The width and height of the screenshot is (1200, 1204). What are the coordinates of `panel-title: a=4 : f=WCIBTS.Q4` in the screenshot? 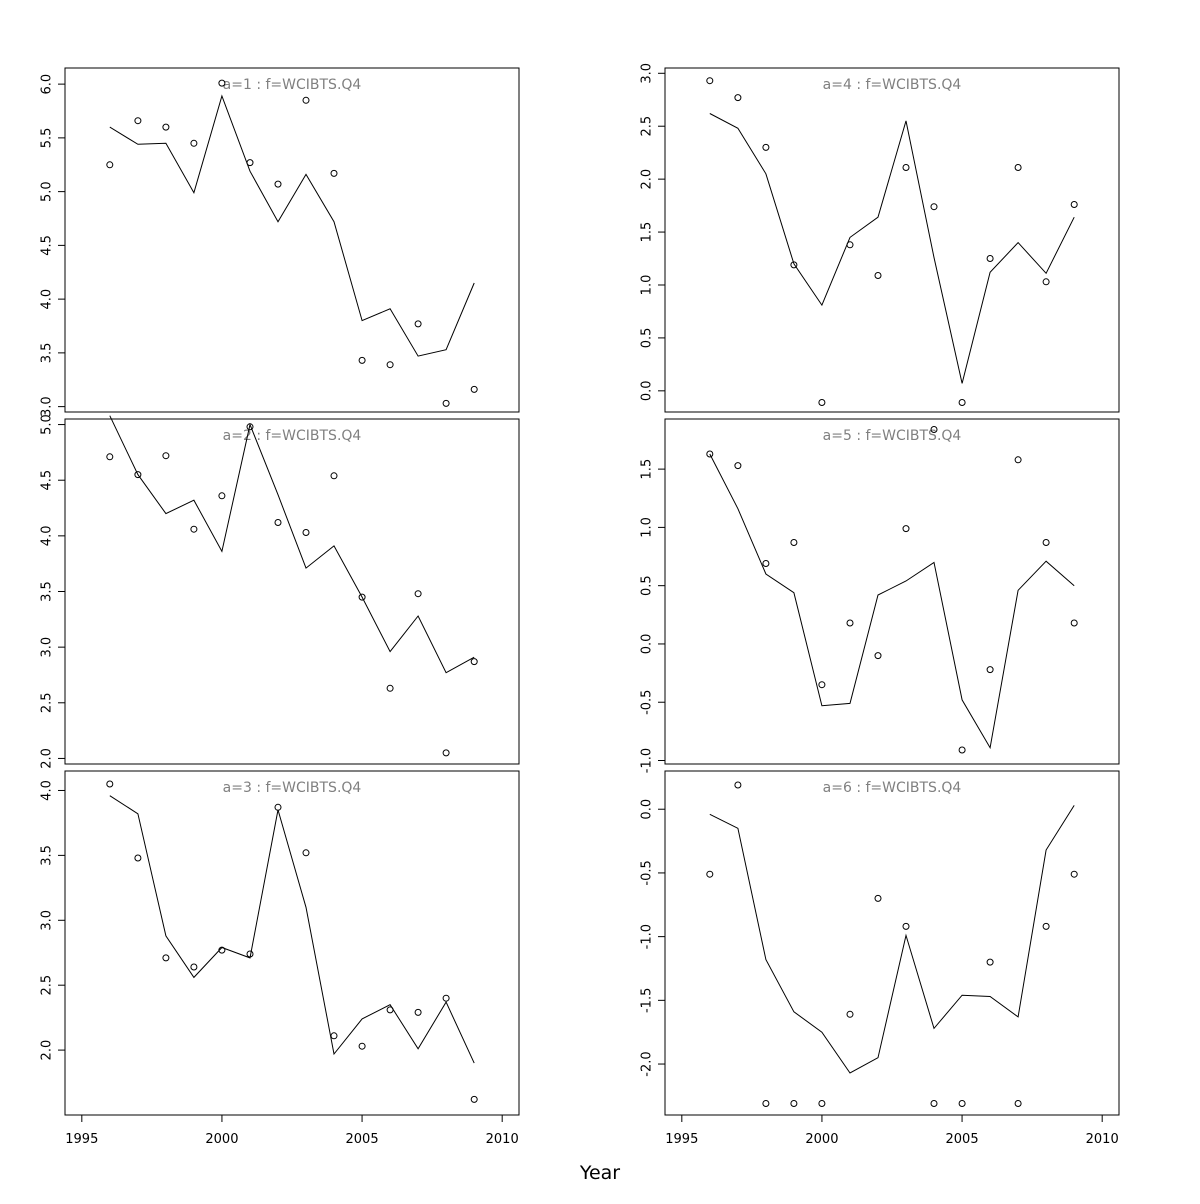 It's located at (892, 85).